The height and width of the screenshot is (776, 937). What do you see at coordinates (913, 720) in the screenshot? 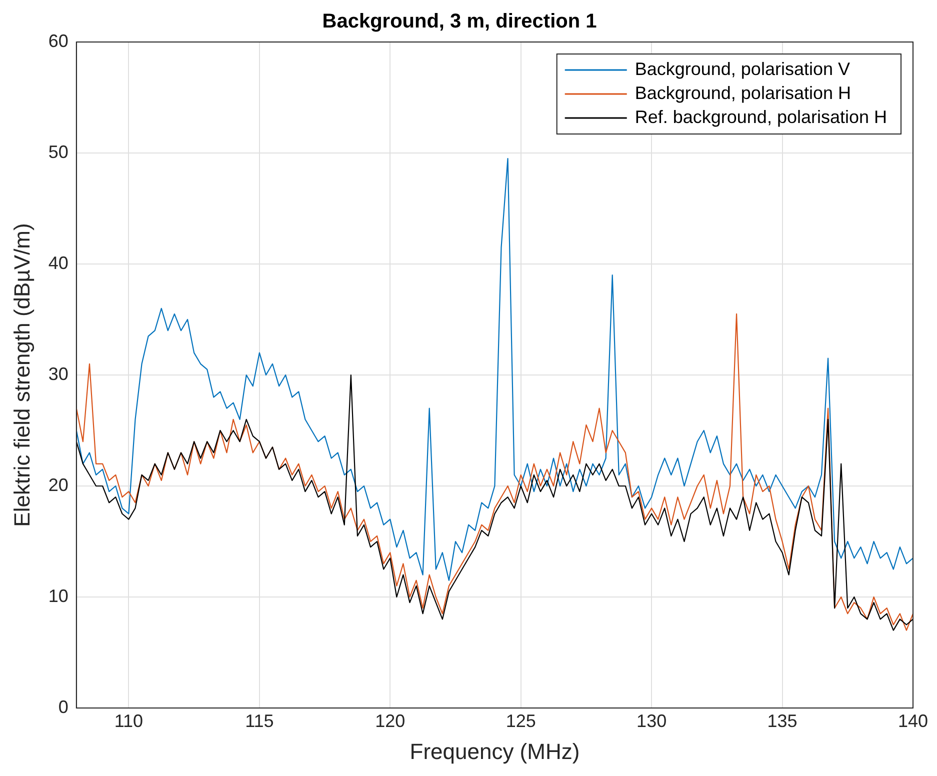
I see `x-tick-label: 140` at bounding box center [913, 720].